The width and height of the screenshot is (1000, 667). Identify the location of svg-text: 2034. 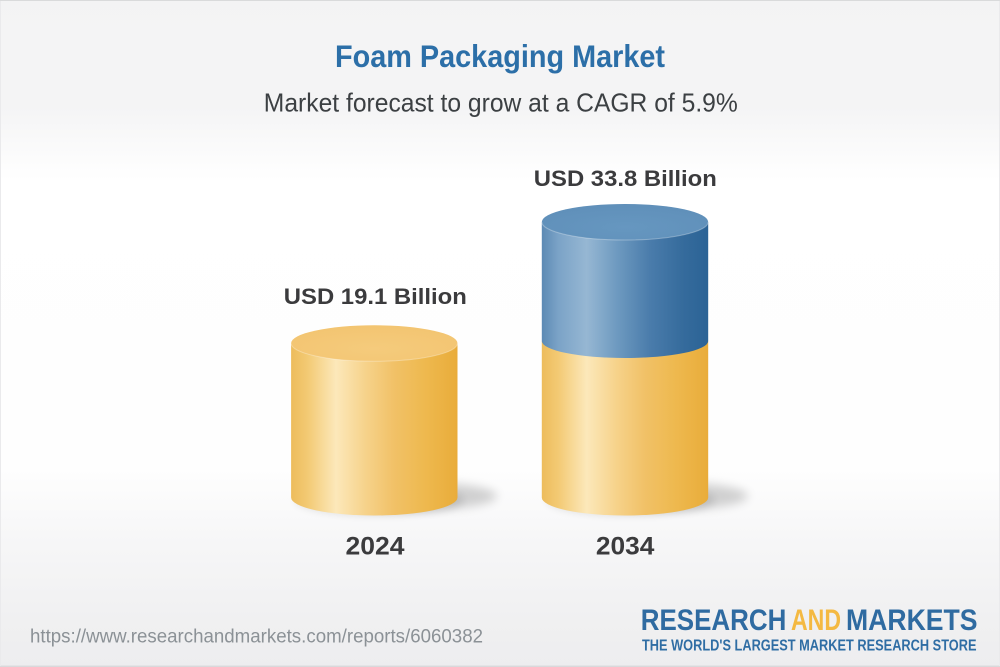
(625, 547).